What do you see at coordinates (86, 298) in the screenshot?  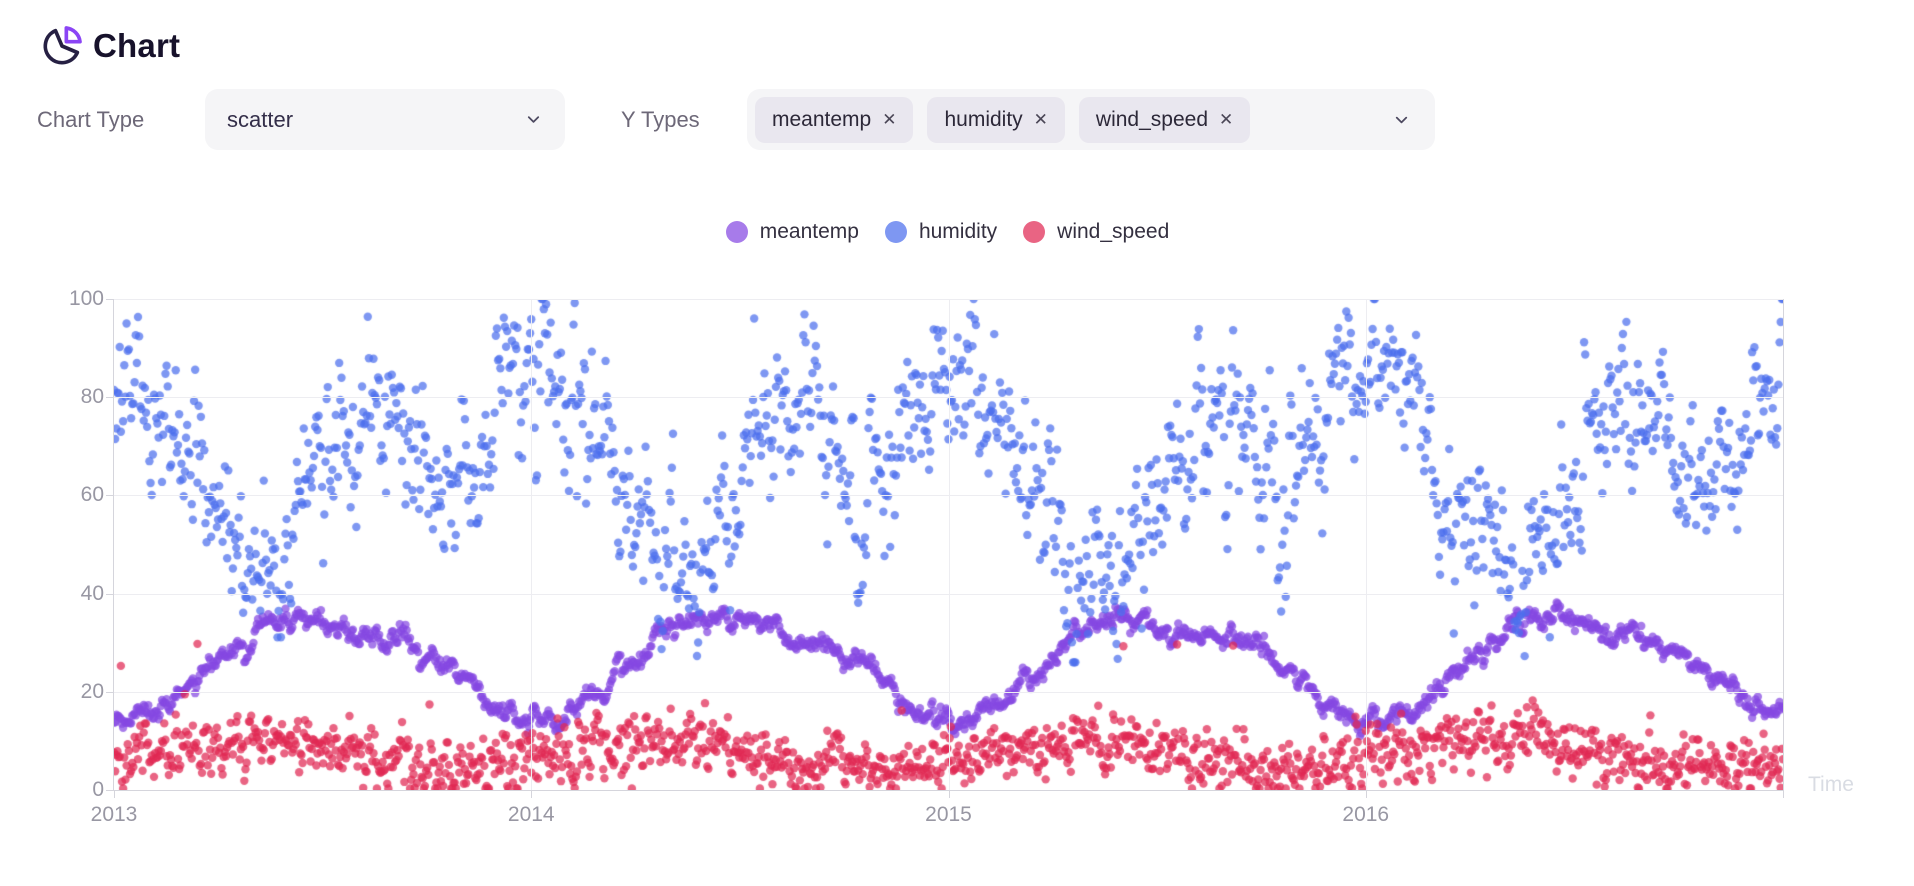 I see `y-axis-tick-label: 100` at bounding box center [86, 298].